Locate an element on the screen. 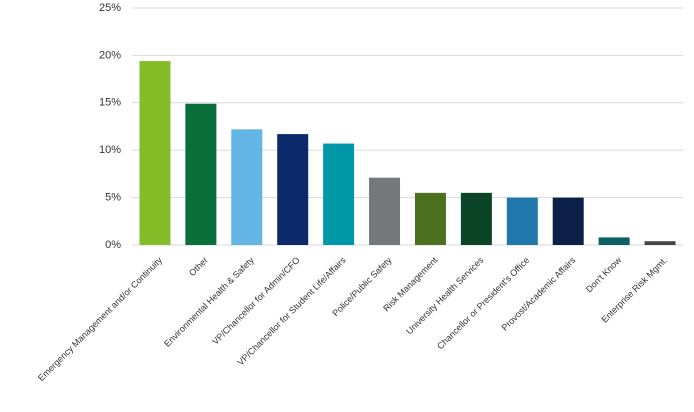 The height and width of the screenshot is (412, 694). y-tick-label: 15% is located at coordinates (110, 103).